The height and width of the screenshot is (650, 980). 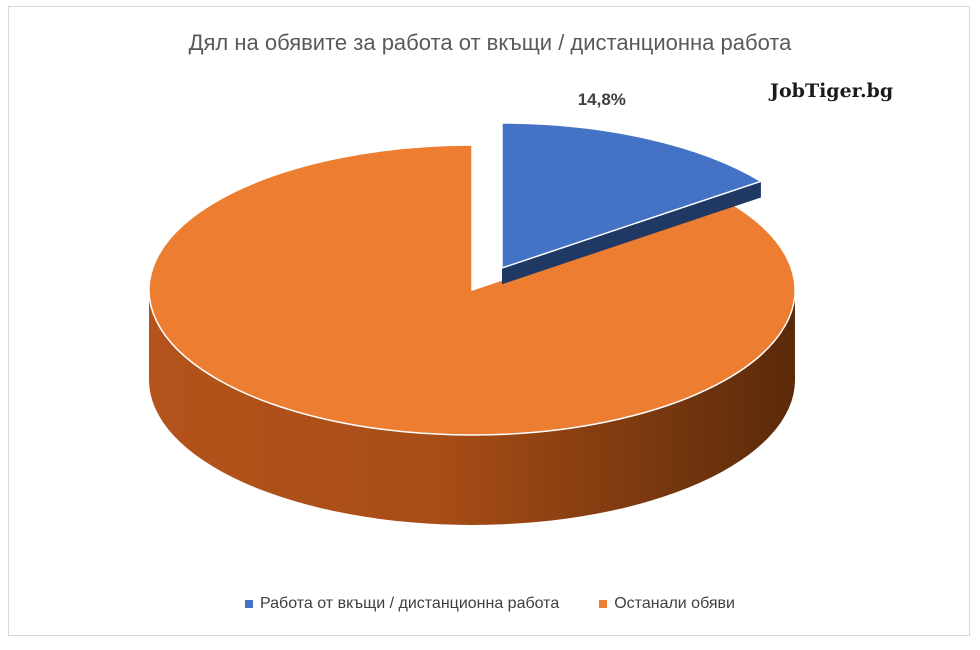 I want to click on legend-item-other: Останали обяви, so click(x=667, y=604).